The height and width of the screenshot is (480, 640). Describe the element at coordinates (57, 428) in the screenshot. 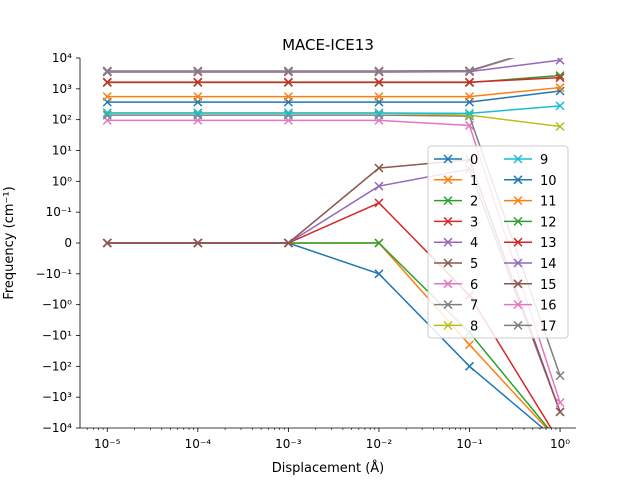

I see `y-tick-label: −10⁴` at that location.